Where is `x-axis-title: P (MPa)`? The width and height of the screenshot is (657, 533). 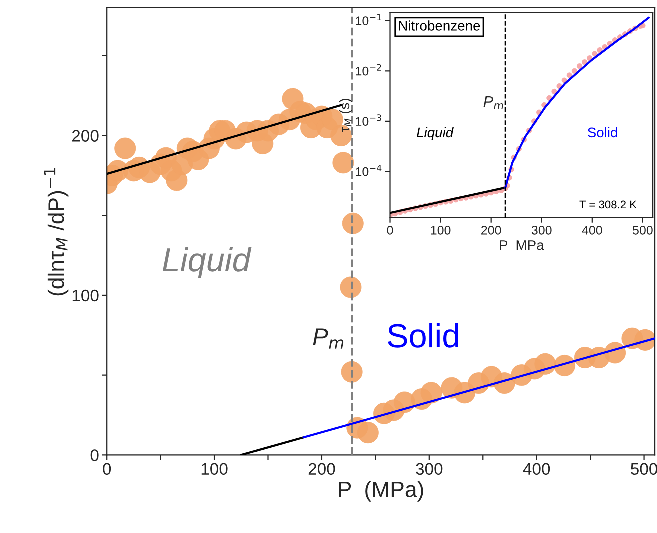
x-axis-title: P (MPa) is located at coordinates (381, 491).